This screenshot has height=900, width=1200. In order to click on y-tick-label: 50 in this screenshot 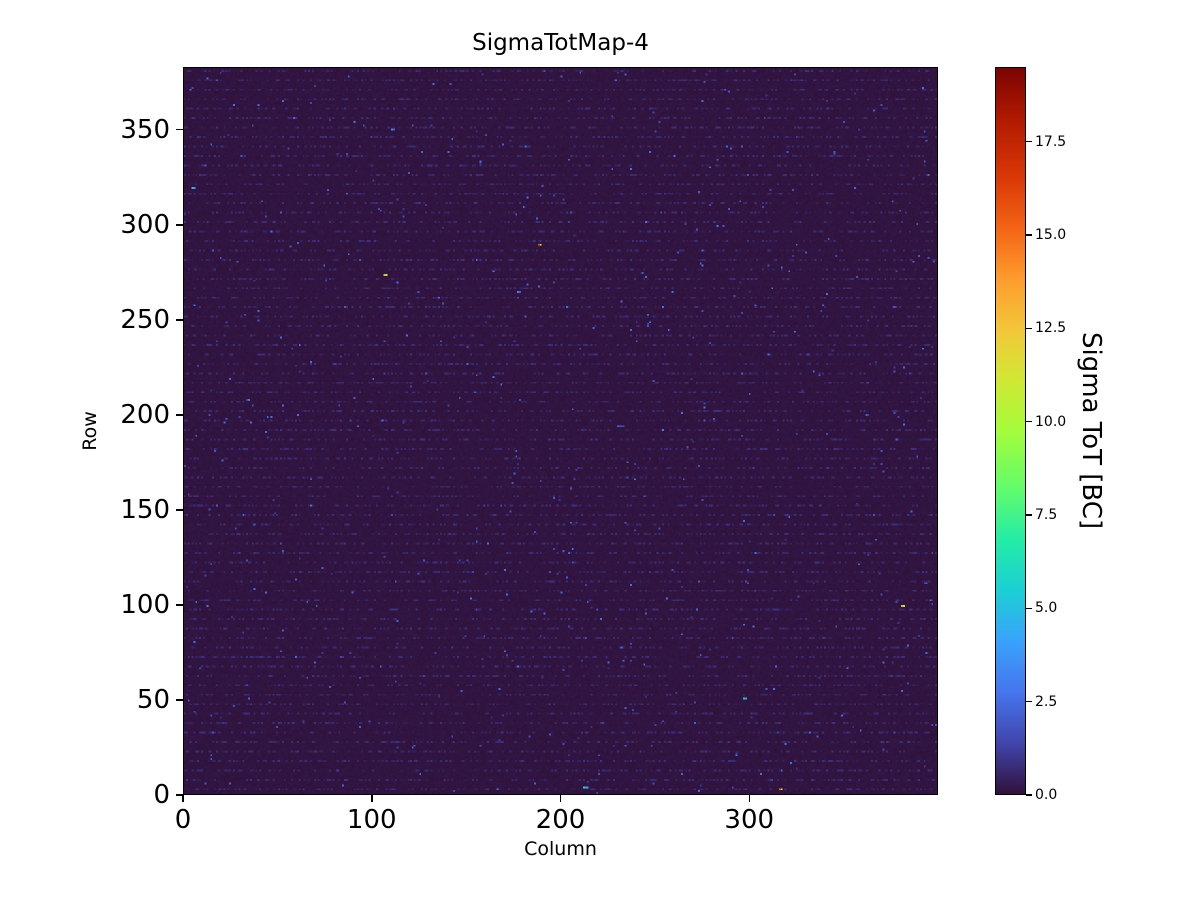, I will do `click(153, 699)`.